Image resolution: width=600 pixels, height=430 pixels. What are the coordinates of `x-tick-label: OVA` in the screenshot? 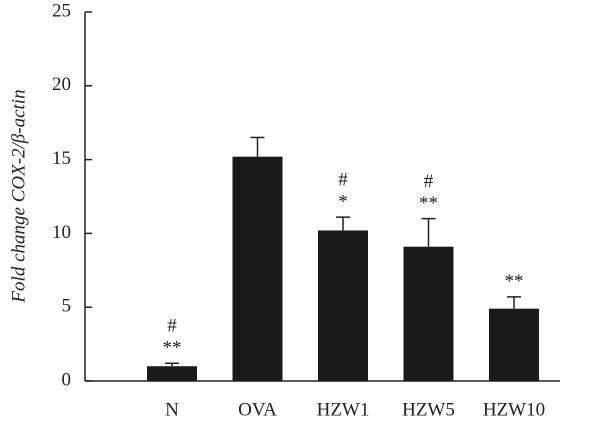 It's located at (257, 409).